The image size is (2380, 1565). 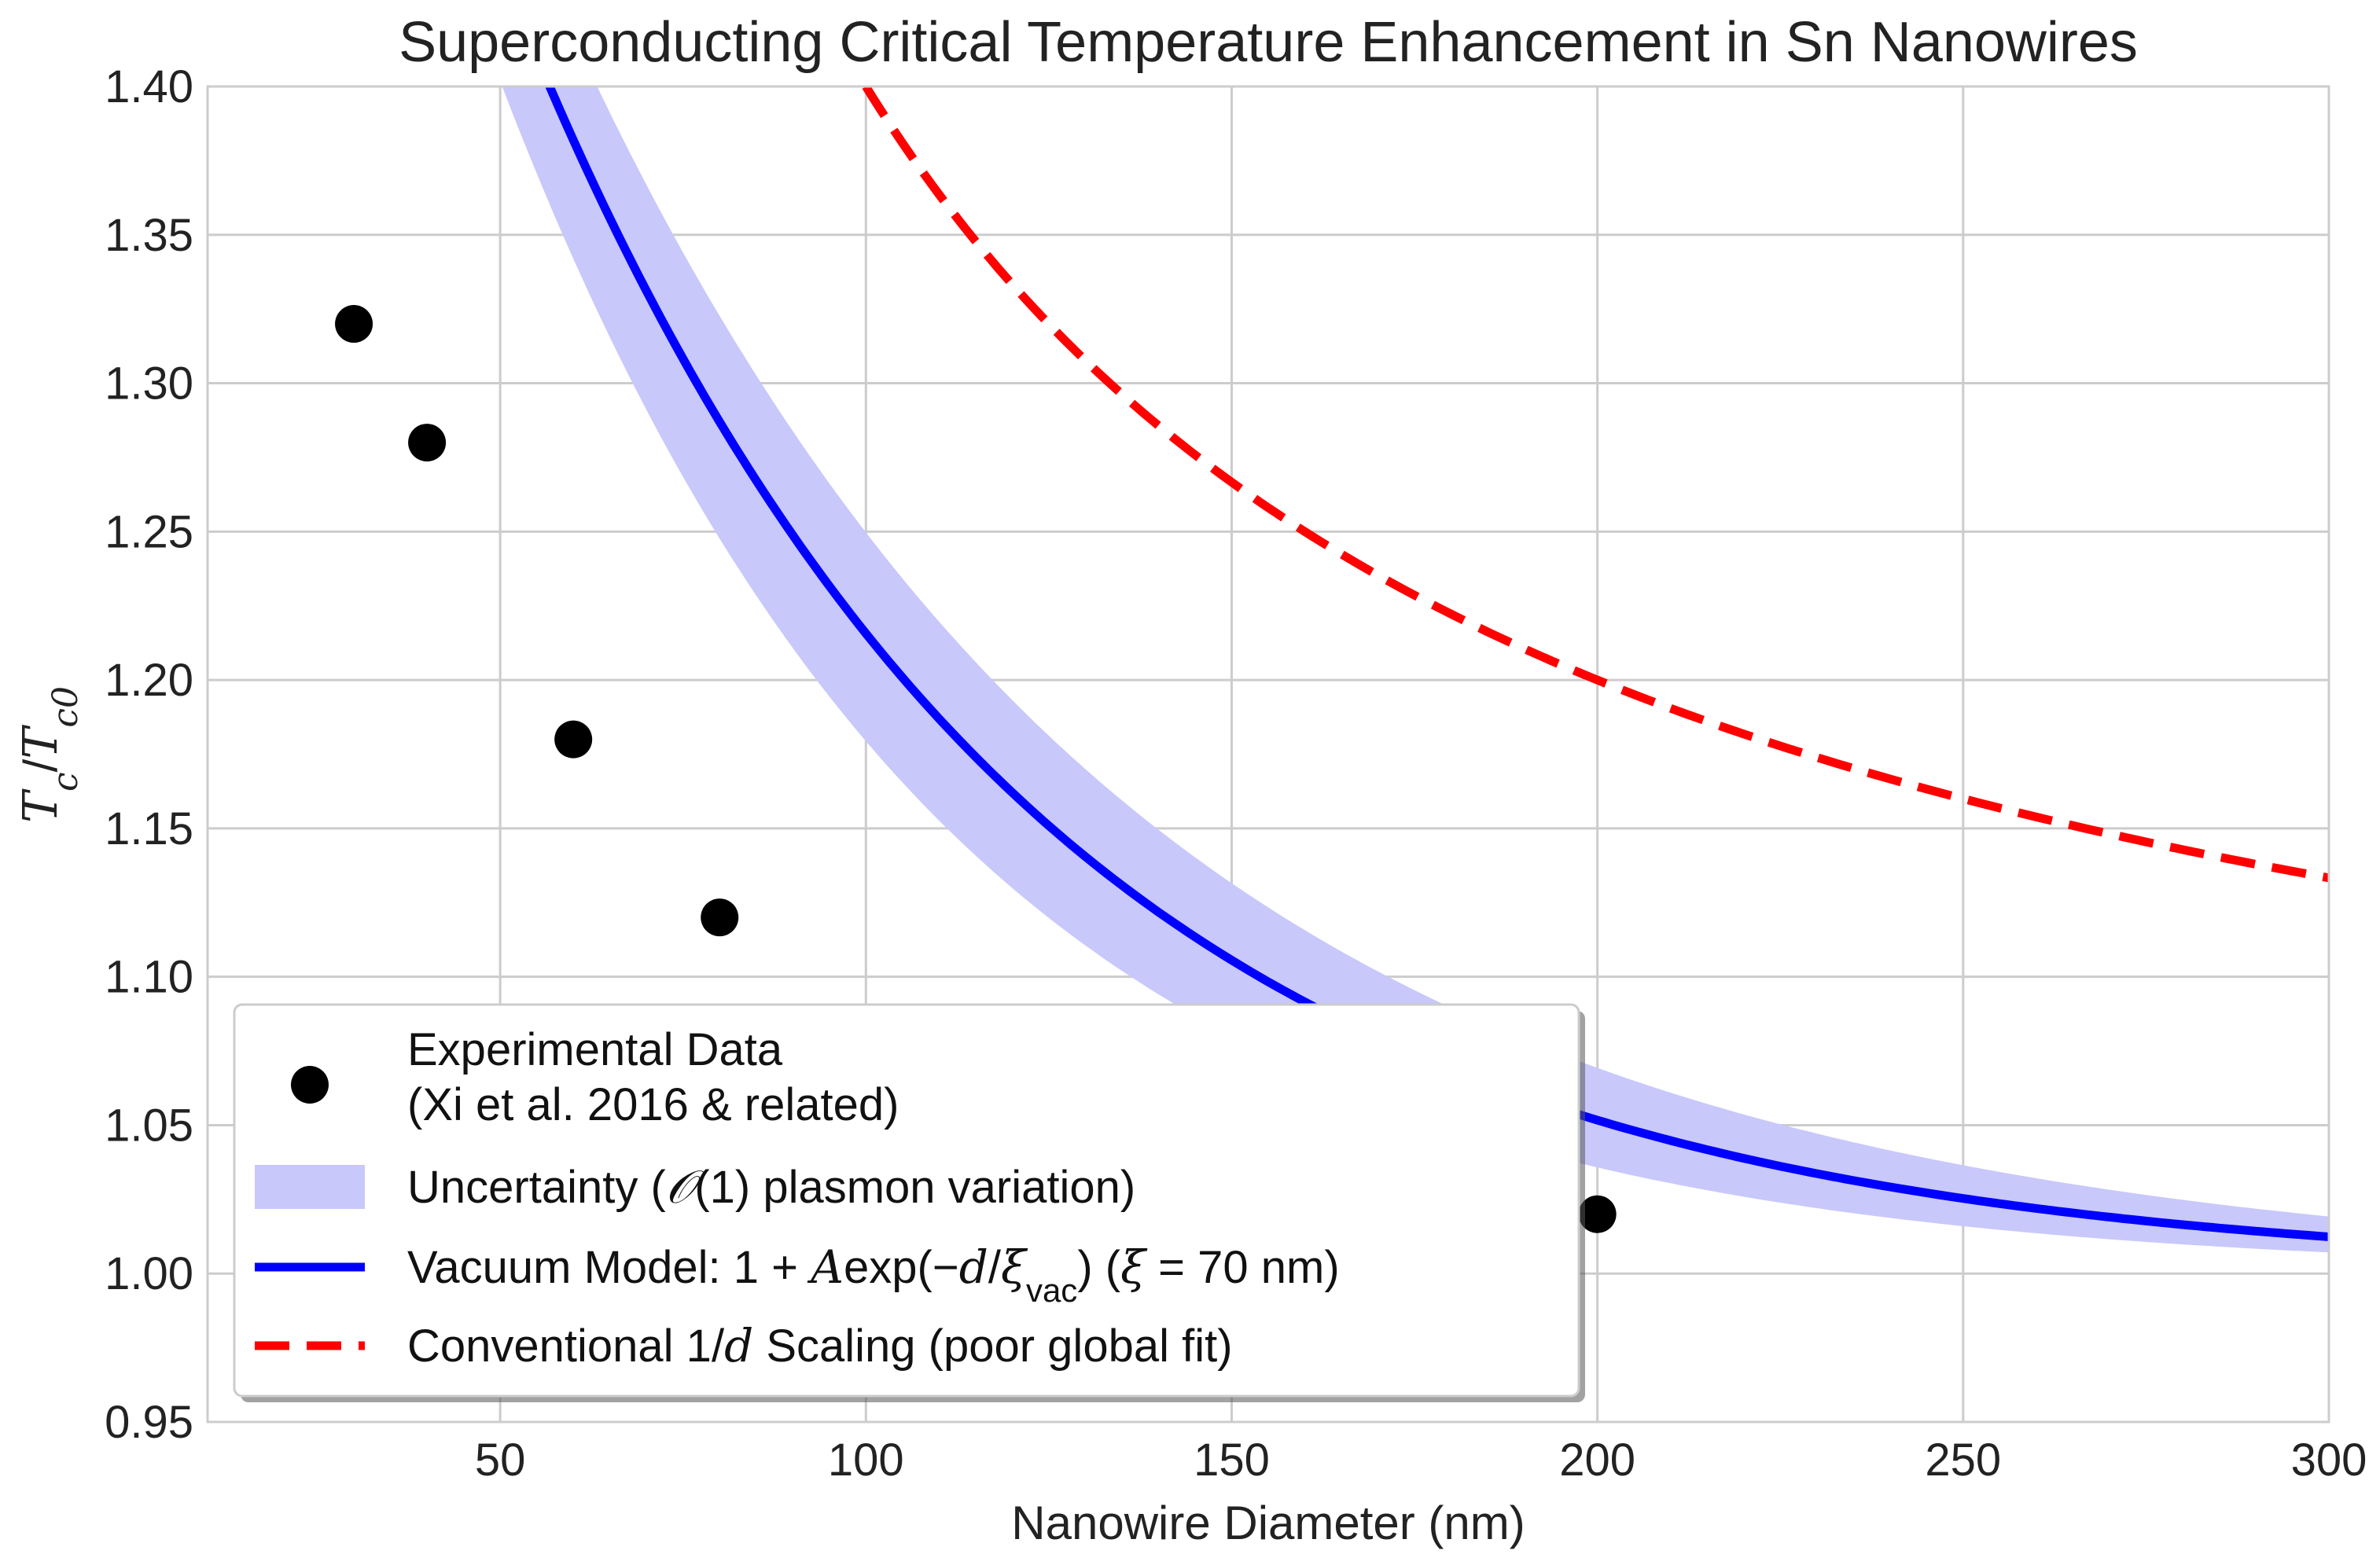 I want to click on legend-vac-pre: Vacuum Model: 1 +, so click(x=609, y=1267).